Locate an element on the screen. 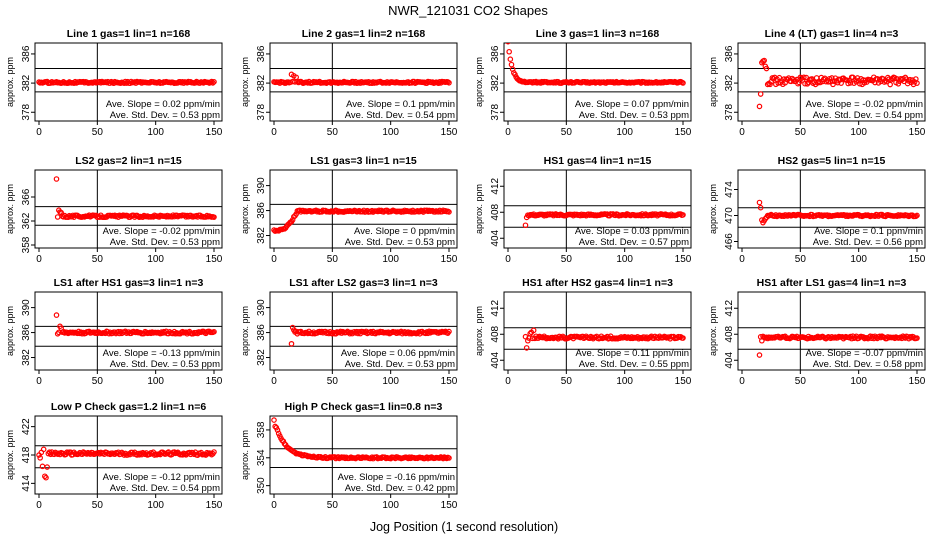 This screenshot has width=936, height=540. slope-annotation: Ave. Slope = -0.16 ppm/min is located at coordinates (396, 477).